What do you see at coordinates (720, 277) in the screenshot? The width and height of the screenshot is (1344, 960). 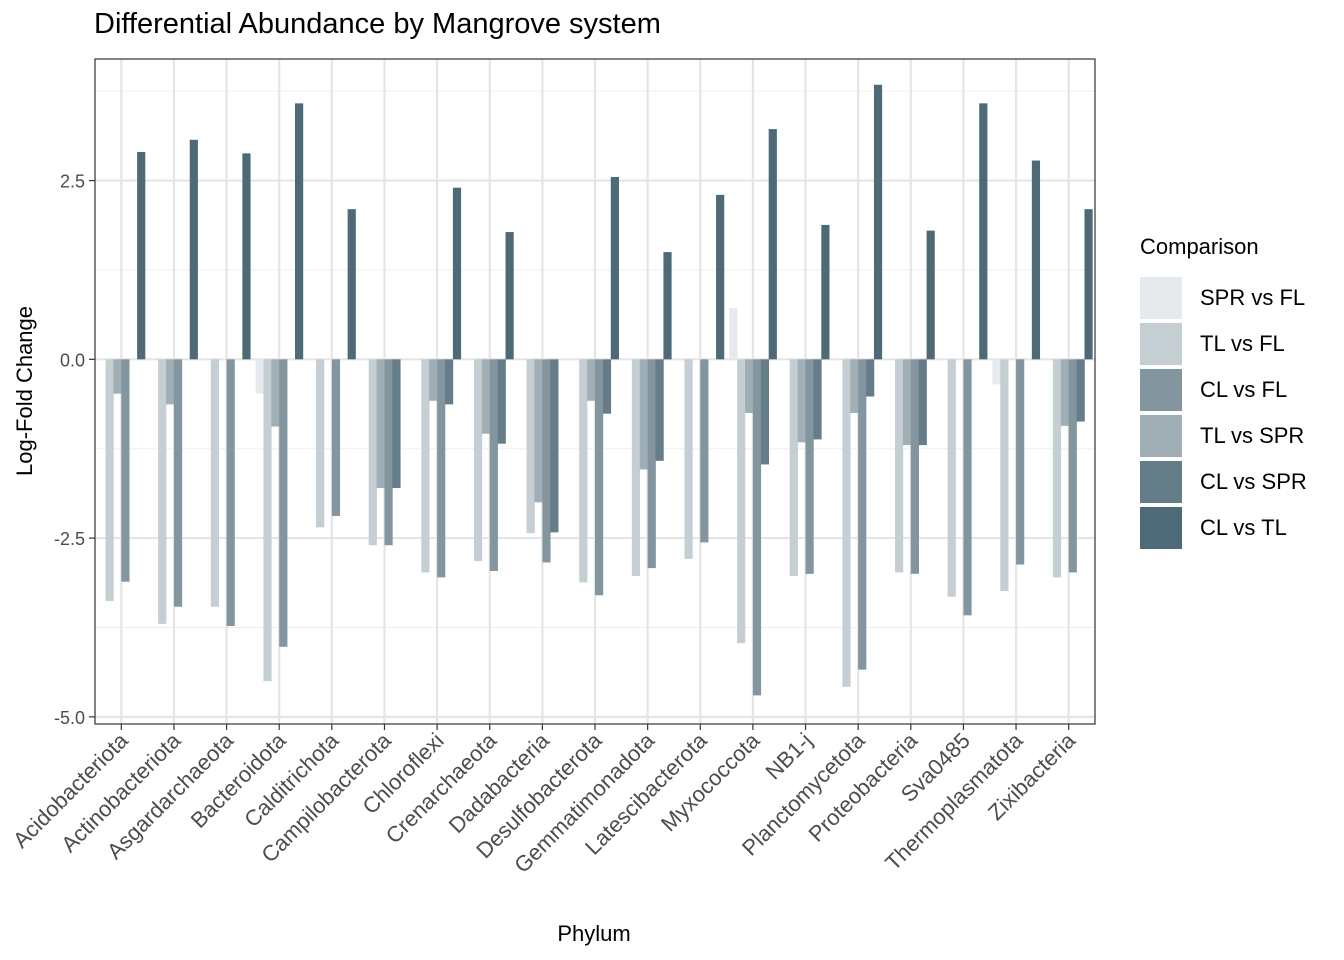 I see `bar-cl-vs-tl-latescibacterota` at bounding box center [720, 277].